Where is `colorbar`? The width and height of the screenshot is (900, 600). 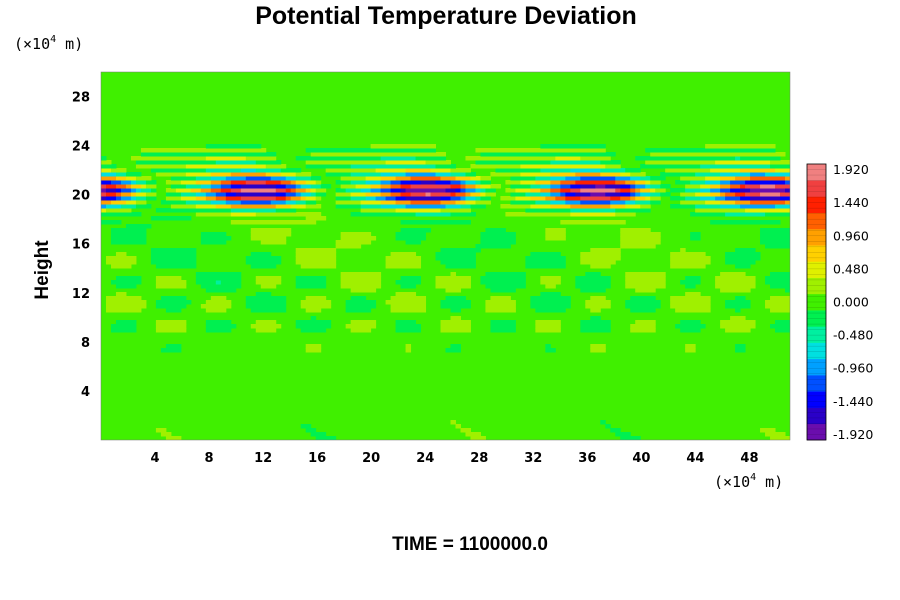 colorbar is located at coordinates (816, 302).